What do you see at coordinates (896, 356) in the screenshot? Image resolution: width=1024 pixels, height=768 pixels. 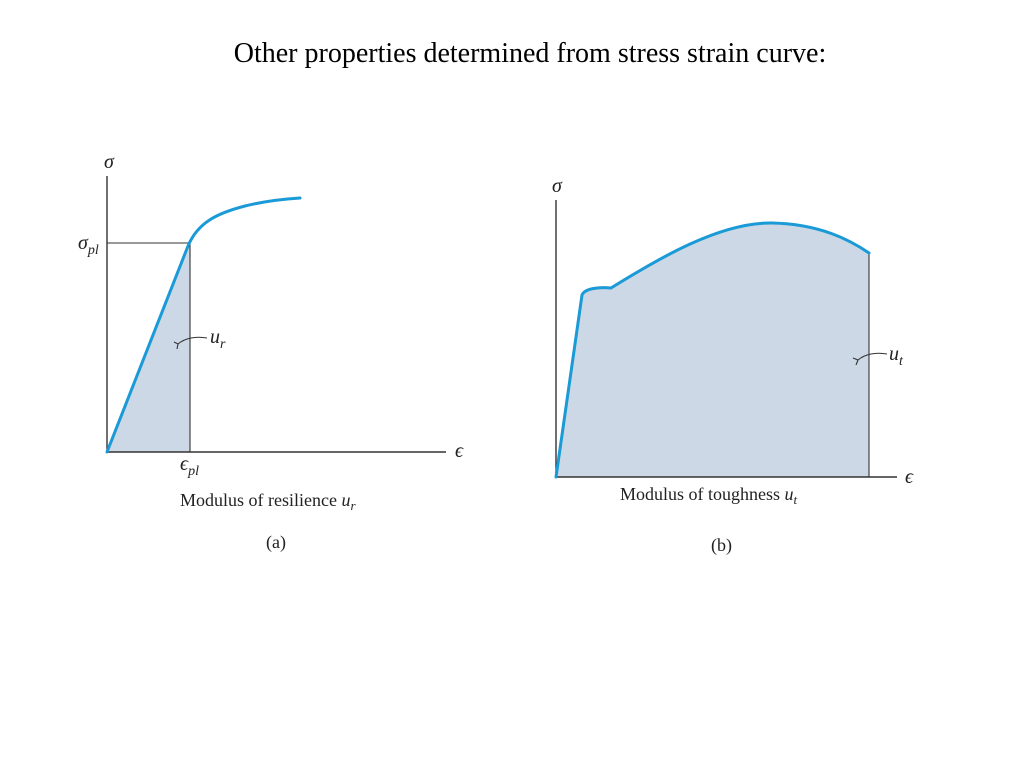 I see `toughness-area-label: ut` at bounding box center [896, 356].